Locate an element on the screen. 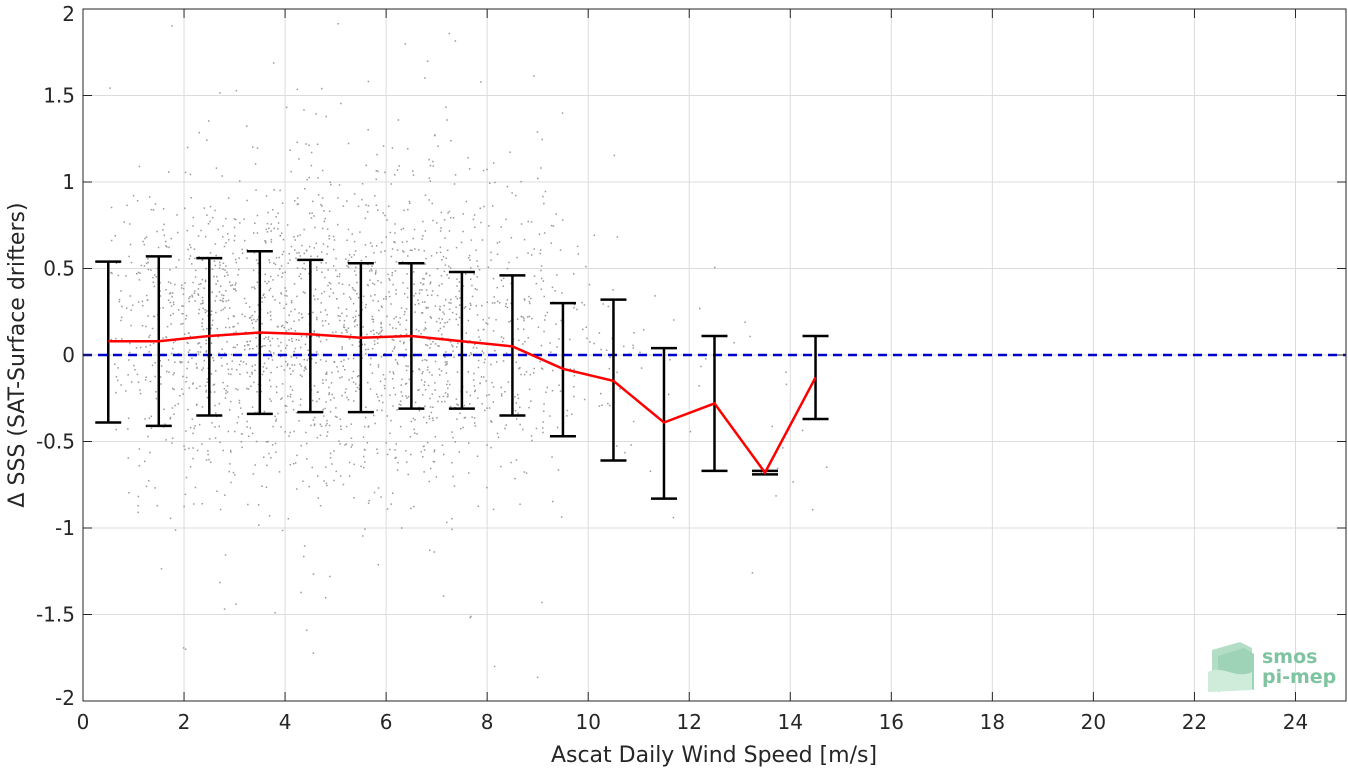  x-tick-labels: 0 2 4 6 8 10 12 14 16 18 20 22 24 is located at coordinates (693, 722).